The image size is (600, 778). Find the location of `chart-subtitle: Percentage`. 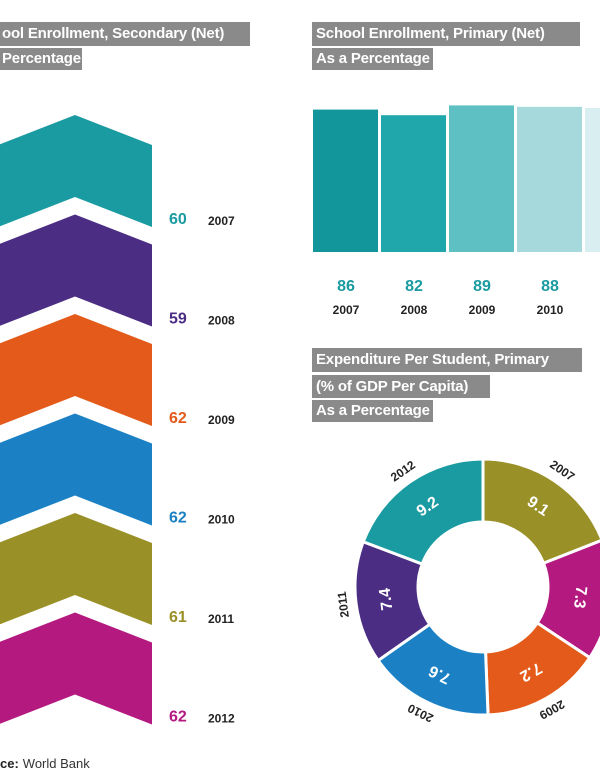

chart-subtitle: Percentage is located at coordinates (41, 58).